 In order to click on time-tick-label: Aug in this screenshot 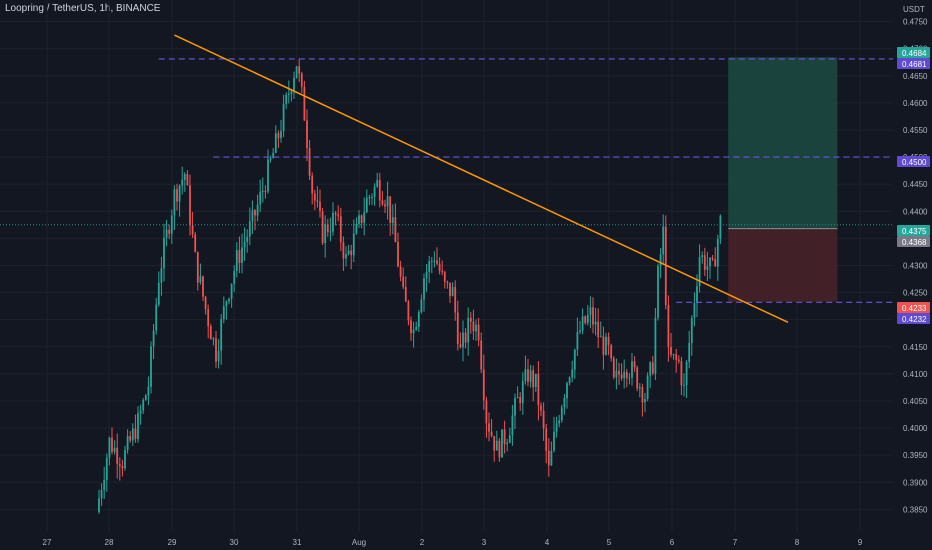, I will do `click(359, 542)`.